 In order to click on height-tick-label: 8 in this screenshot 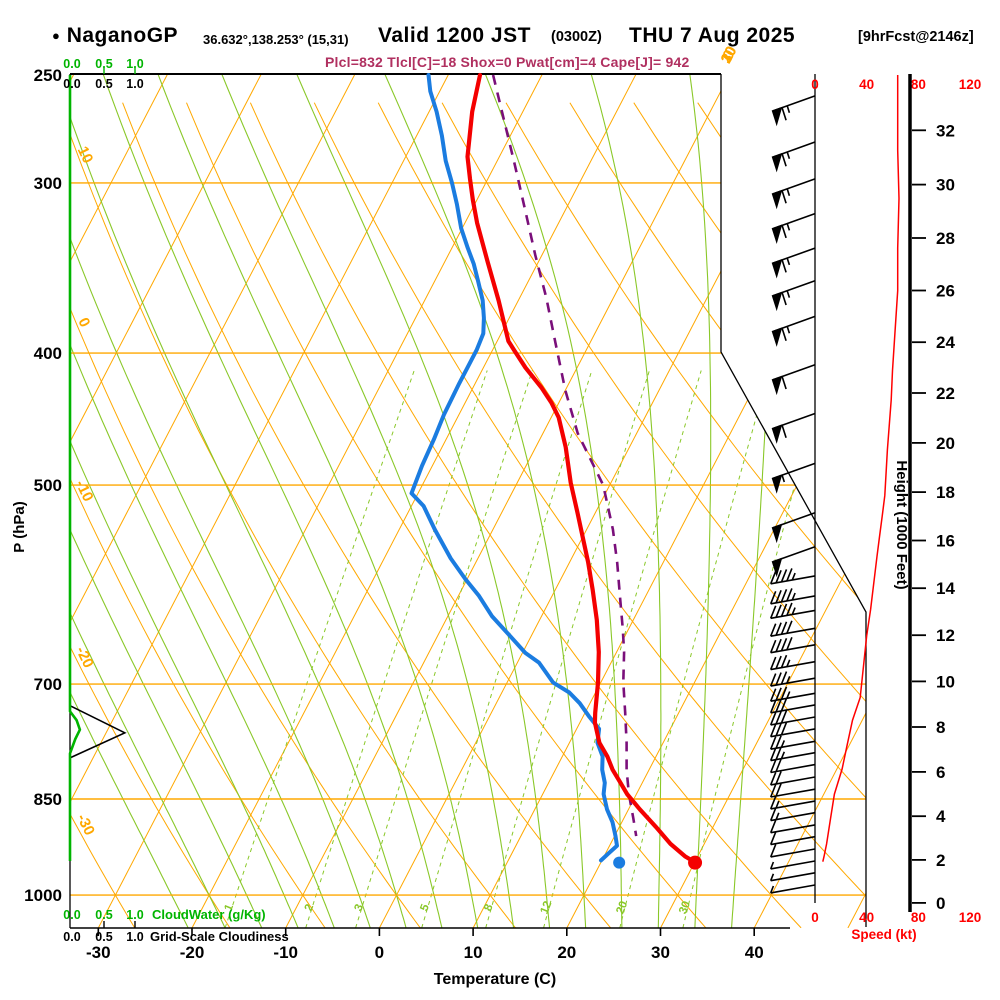, I will do `click(940, 727)`.